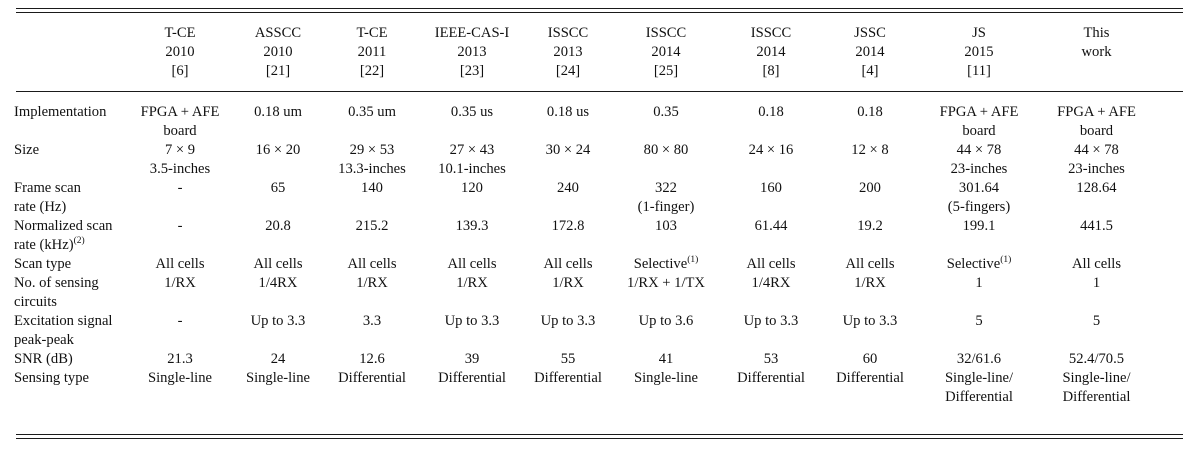  Describe the element at coordinates (666, 52) in the screenshot. I see `column-header-line: 2014` at that location.